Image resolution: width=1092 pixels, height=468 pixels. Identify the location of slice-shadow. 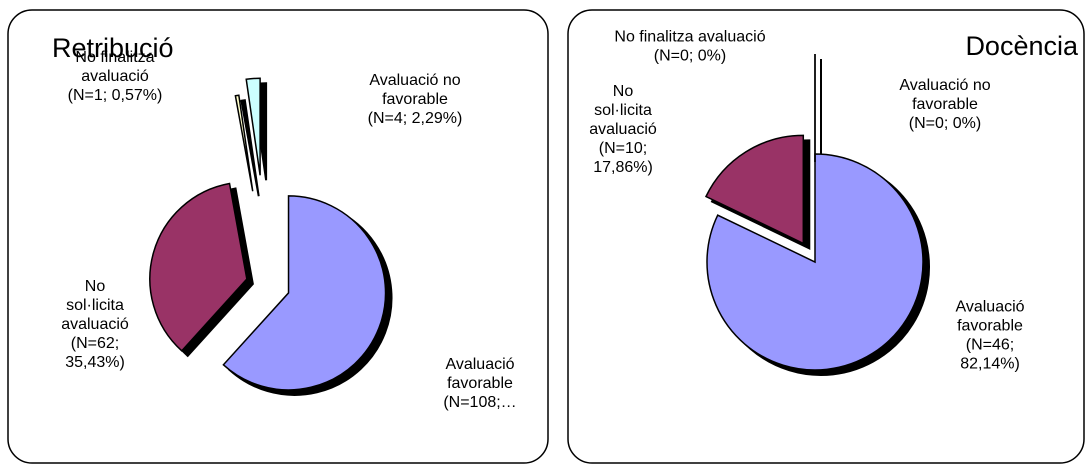
(250, 148).